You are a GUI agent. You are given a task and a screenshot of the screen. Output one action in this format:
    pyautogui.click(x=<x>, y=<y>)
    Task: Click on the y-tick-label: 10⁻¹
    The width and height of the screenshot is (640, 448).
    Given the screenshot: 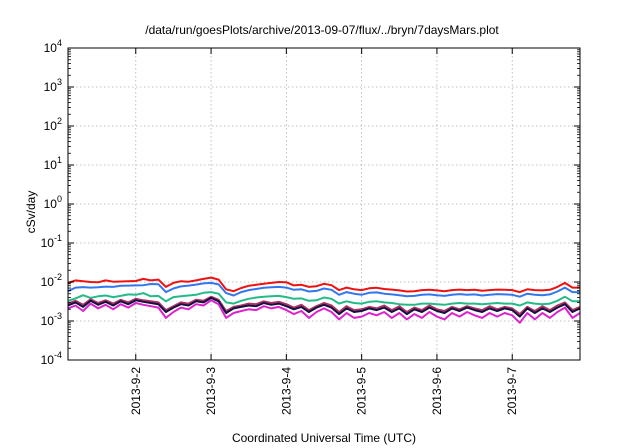 What is the action you would take?
    pyautogui.click(x=51, y=241)
    